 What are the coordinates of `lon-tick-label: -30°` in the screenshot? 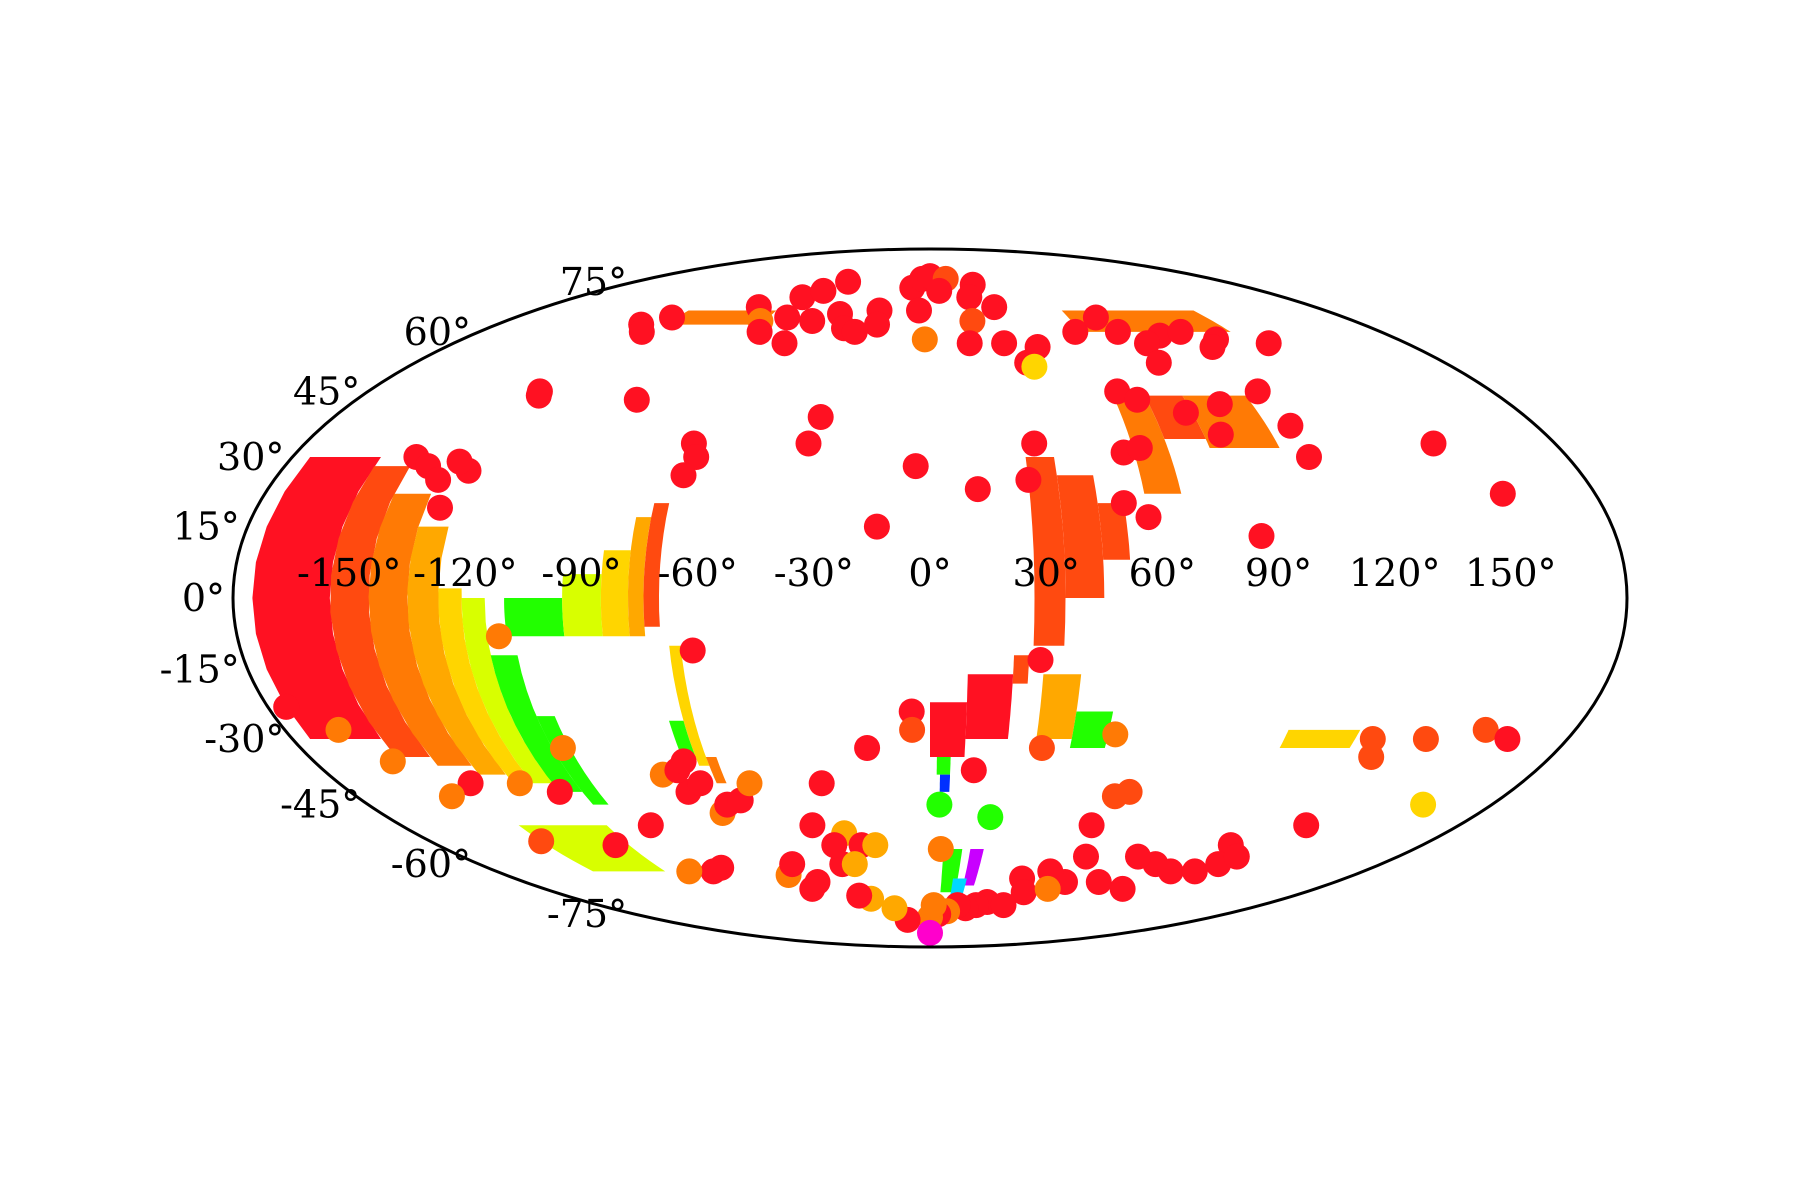 It's located at (814, 573).